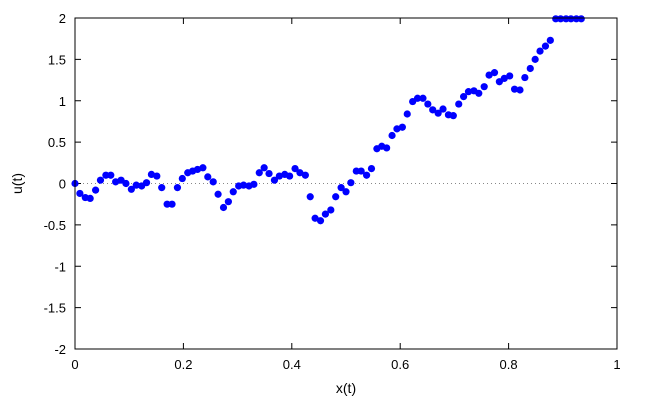 The image size is (650, 400). Describe the element at coordinates (62, 18) in the screenshot. I see `y-tick-label: 2` at that location.